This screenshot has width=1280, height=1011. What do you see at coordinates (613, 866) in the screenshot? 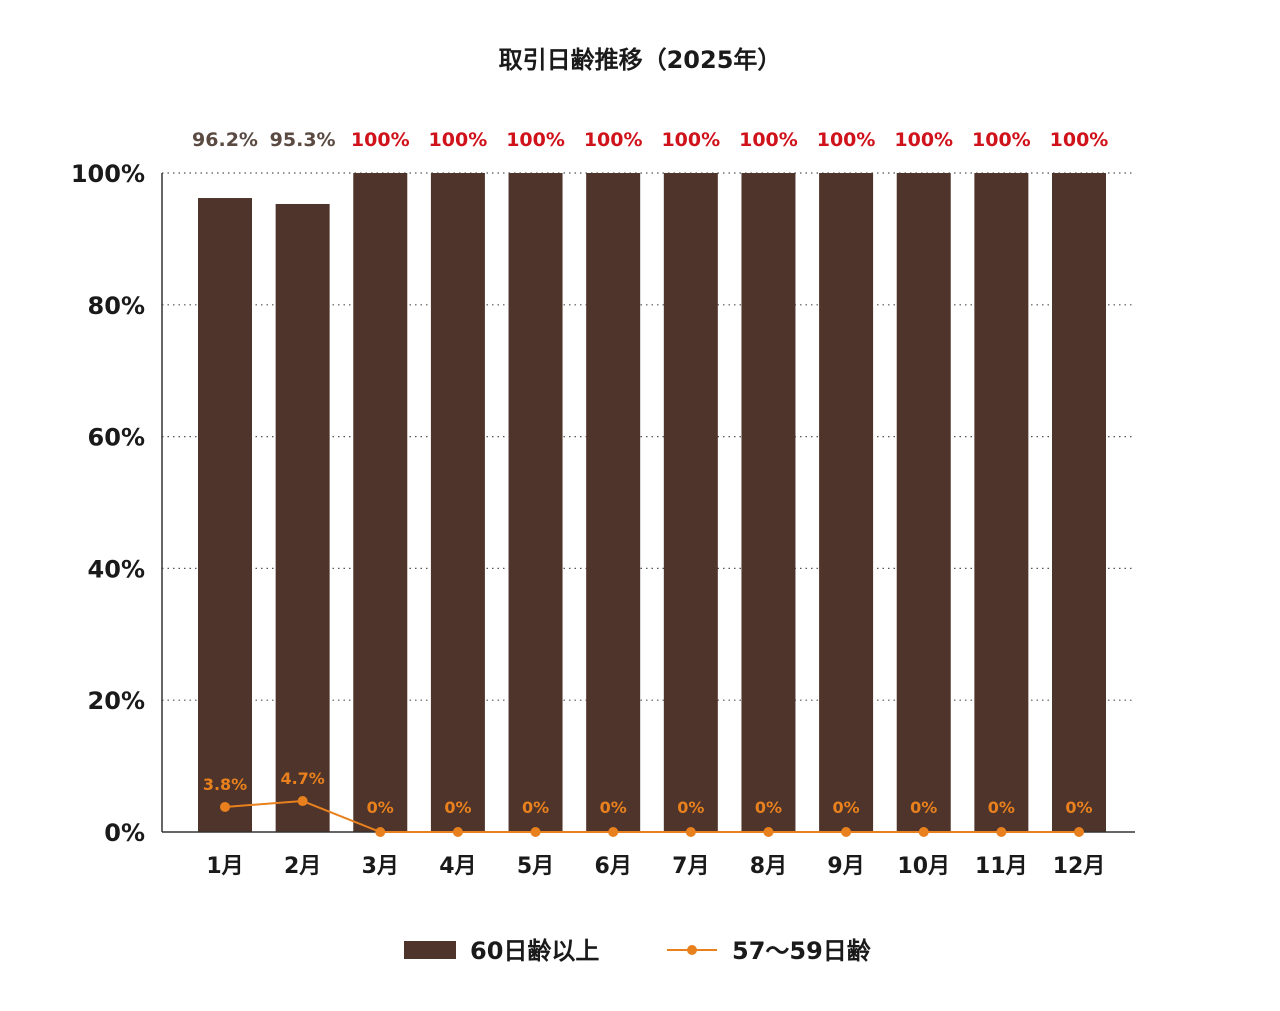
I see `x-tick-label: 6月` at bounding box center [613, 866].